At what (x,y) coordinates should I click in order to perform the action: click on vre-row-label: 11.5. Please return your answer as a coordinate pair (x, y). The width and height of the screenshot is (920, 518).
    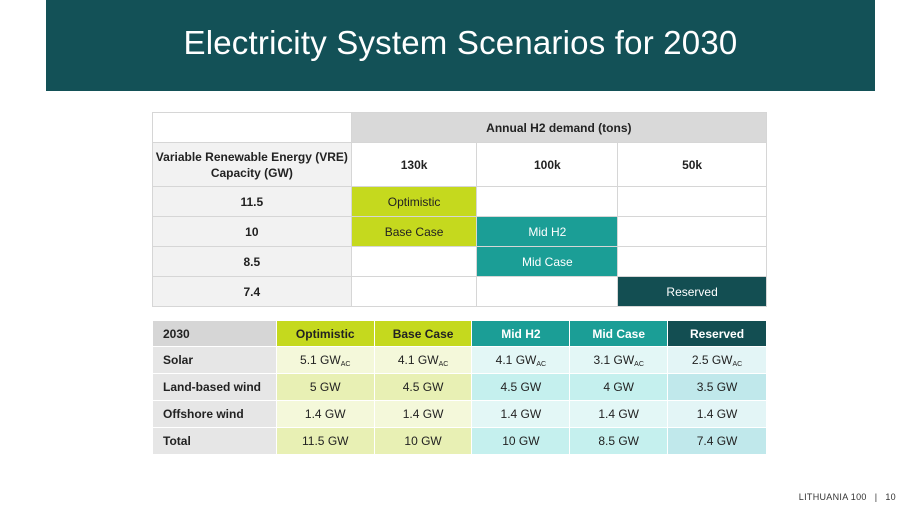
    Looking at the image, I should click on (252, 201).